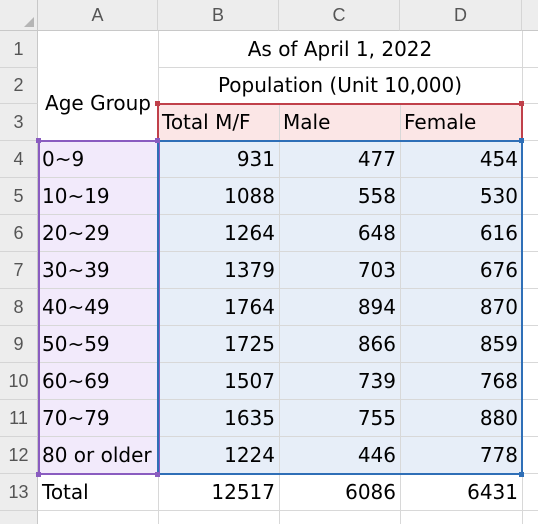 The width and height of the screenshot is (538, 524). I want to click on row-header-3: 3, so click(19, 122).